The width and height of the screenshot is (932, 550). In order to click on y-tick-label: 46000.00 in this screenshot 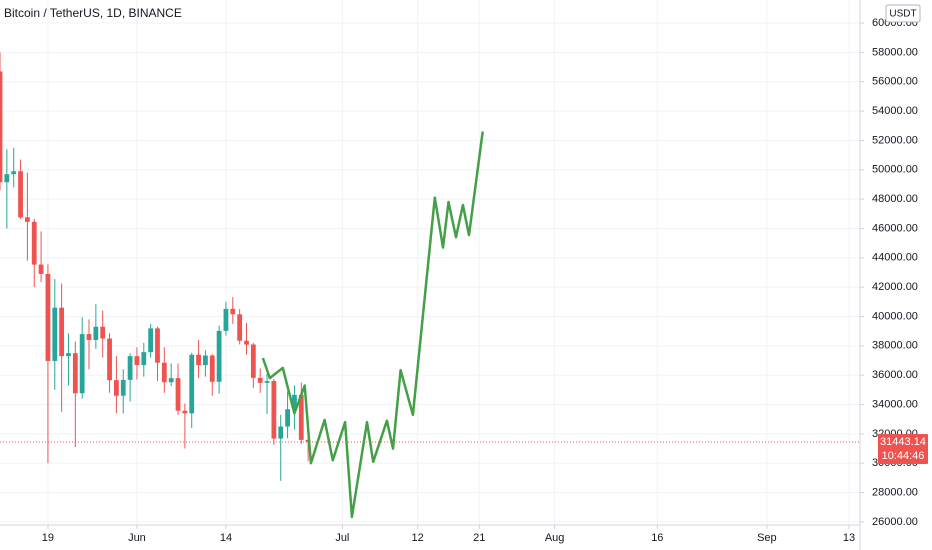, I will do `click(895, 228)`.